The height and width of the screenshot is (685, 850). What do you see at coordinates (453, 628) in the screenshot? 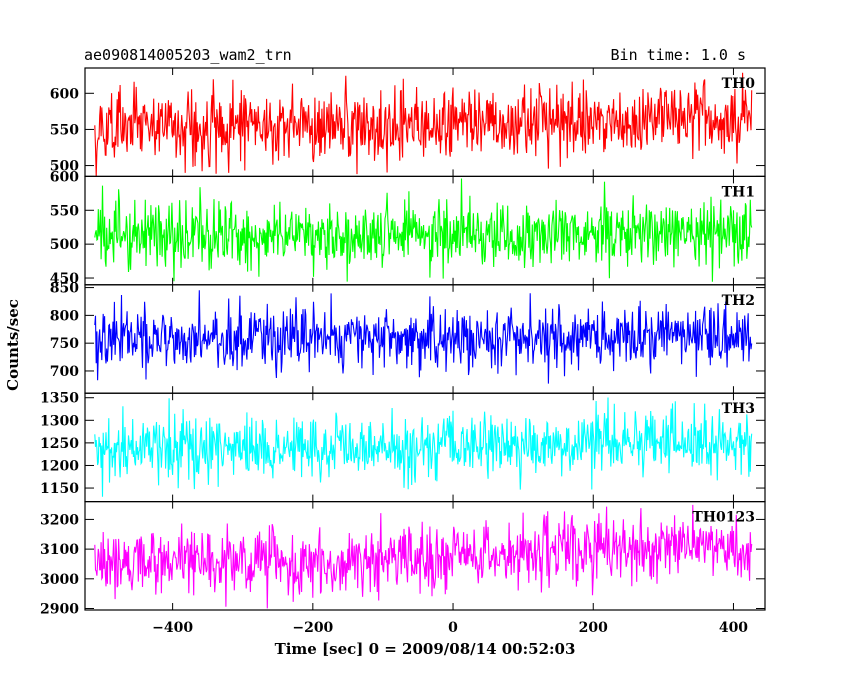
I see `x-tick-label: 0` at bounding box center [453, 628].